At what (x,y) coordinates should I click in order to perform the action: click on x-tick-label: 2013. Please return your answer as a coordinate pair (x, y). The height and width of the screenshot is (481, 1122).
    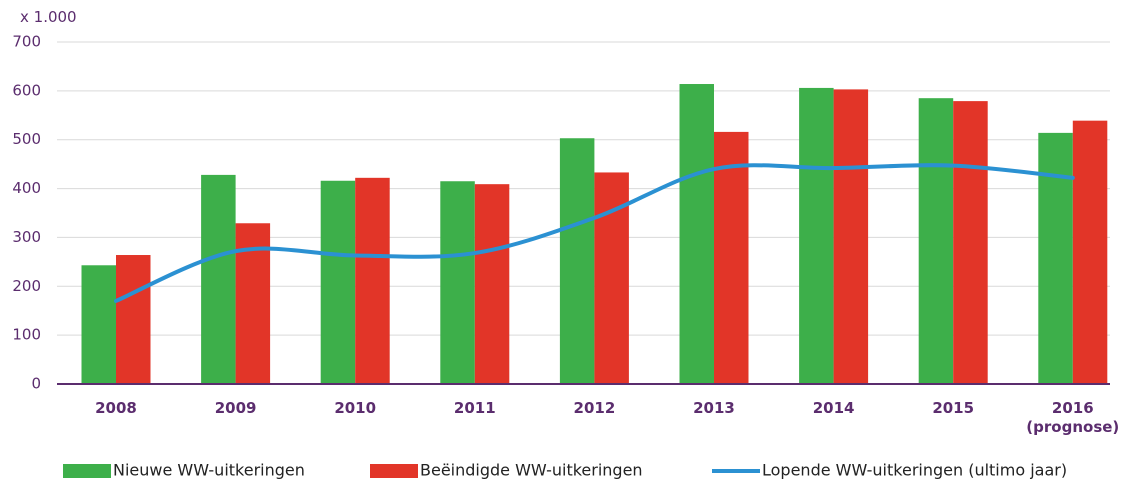
    Looking at the image, I should click on (714, 408).